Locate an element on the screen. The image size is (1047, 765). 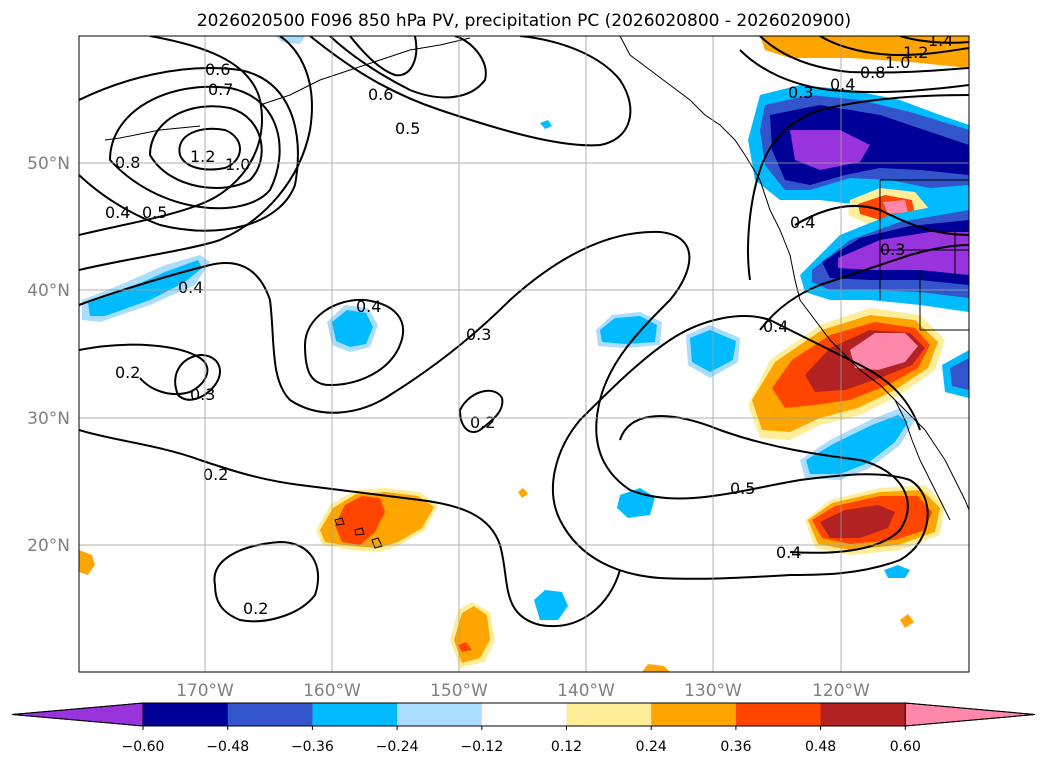
shade-blue-blob-160w-inner is located at coordinates (352, 328).